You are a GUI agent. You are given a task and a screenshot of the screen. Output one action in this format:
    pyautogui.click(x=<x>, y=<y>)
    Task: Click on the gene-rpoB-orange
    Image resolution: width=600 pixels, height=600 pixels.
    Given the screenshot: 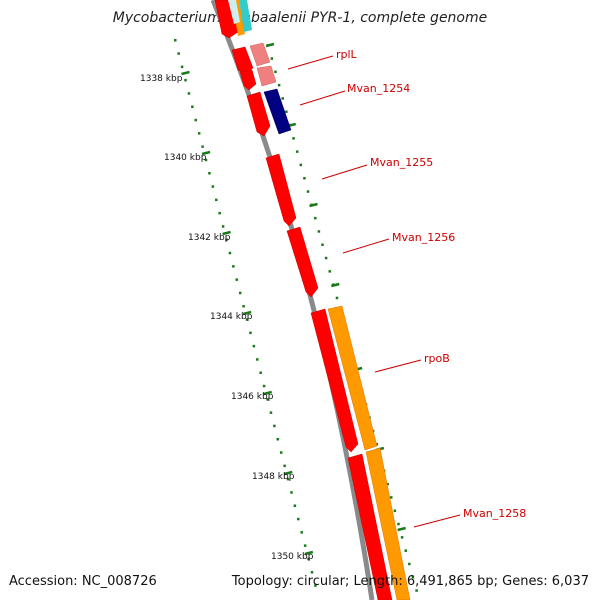 What is the action you would take?
    pyautogui.click(x=352, y=378)
    